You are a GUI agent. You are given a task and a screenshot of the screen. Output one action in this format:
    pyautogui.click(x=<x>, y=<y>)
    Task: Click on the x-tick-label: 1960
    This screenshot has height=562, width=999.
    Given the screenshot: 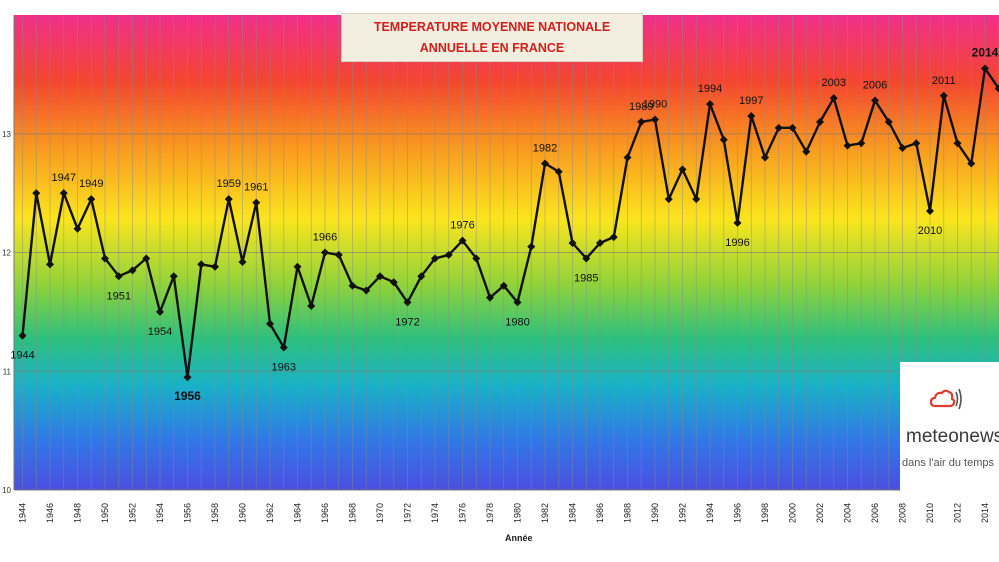 What is the action you would take?
    pyautogui.click(x=243, y=513)
    